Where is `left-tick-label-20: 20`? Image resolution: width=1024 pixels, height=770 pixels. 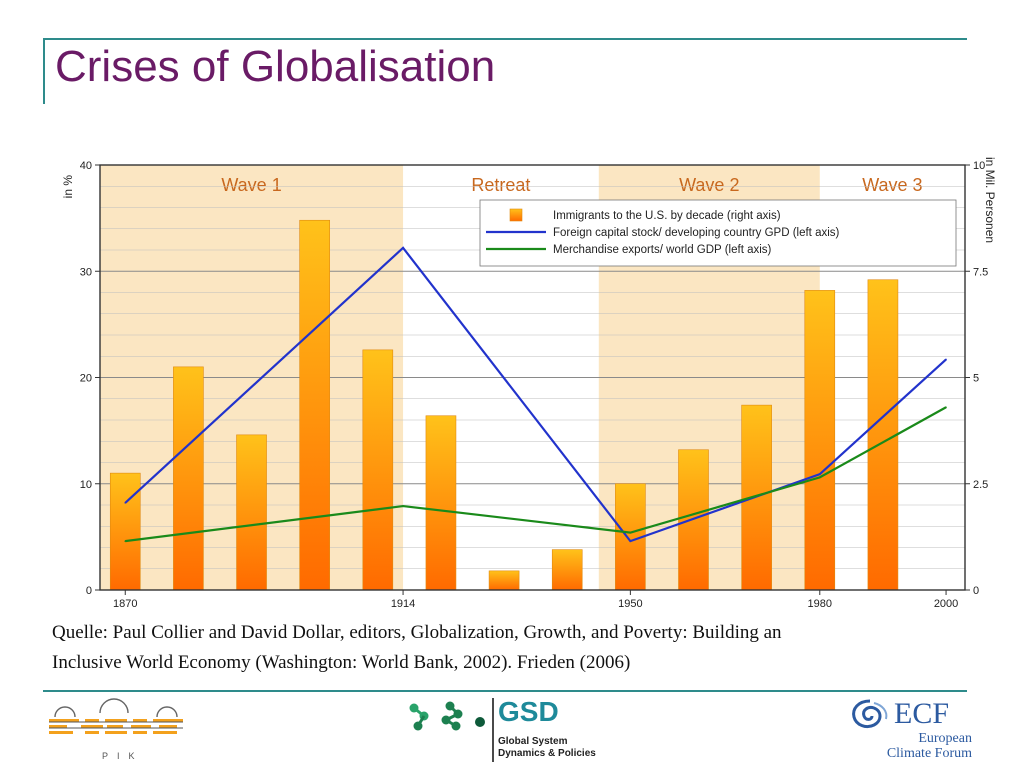 left-tick-label-20: 20 is located at coordinates (86, 379).